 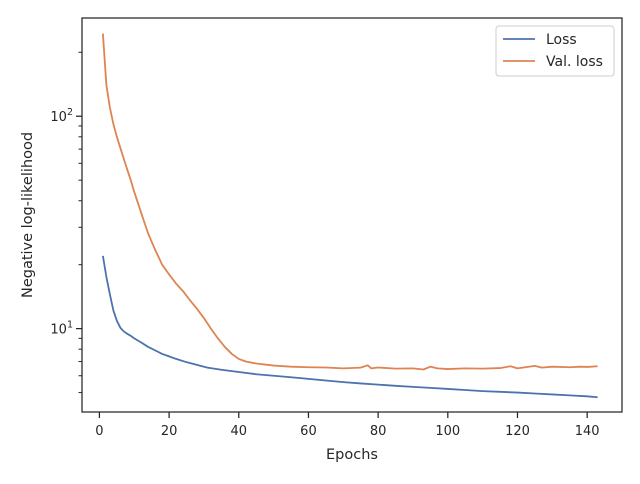 I want to click on x-tick-label: 0, so click(x=99, y=431).